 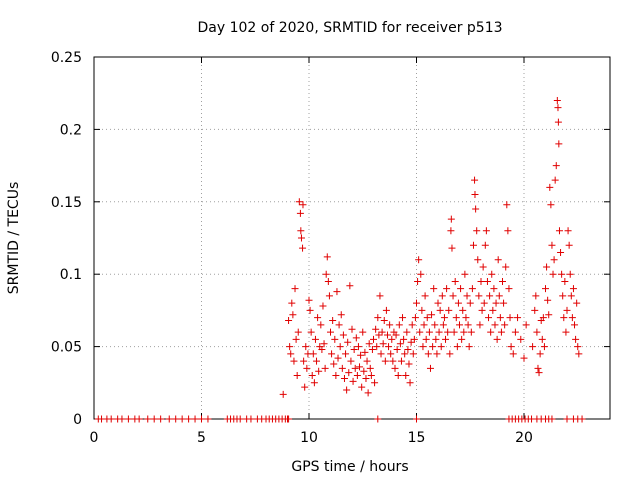 What do you see at coordinates (66, 348) in the screenshot?
I see `y-tick-label: 0.05` at bounding box center [66, 348].